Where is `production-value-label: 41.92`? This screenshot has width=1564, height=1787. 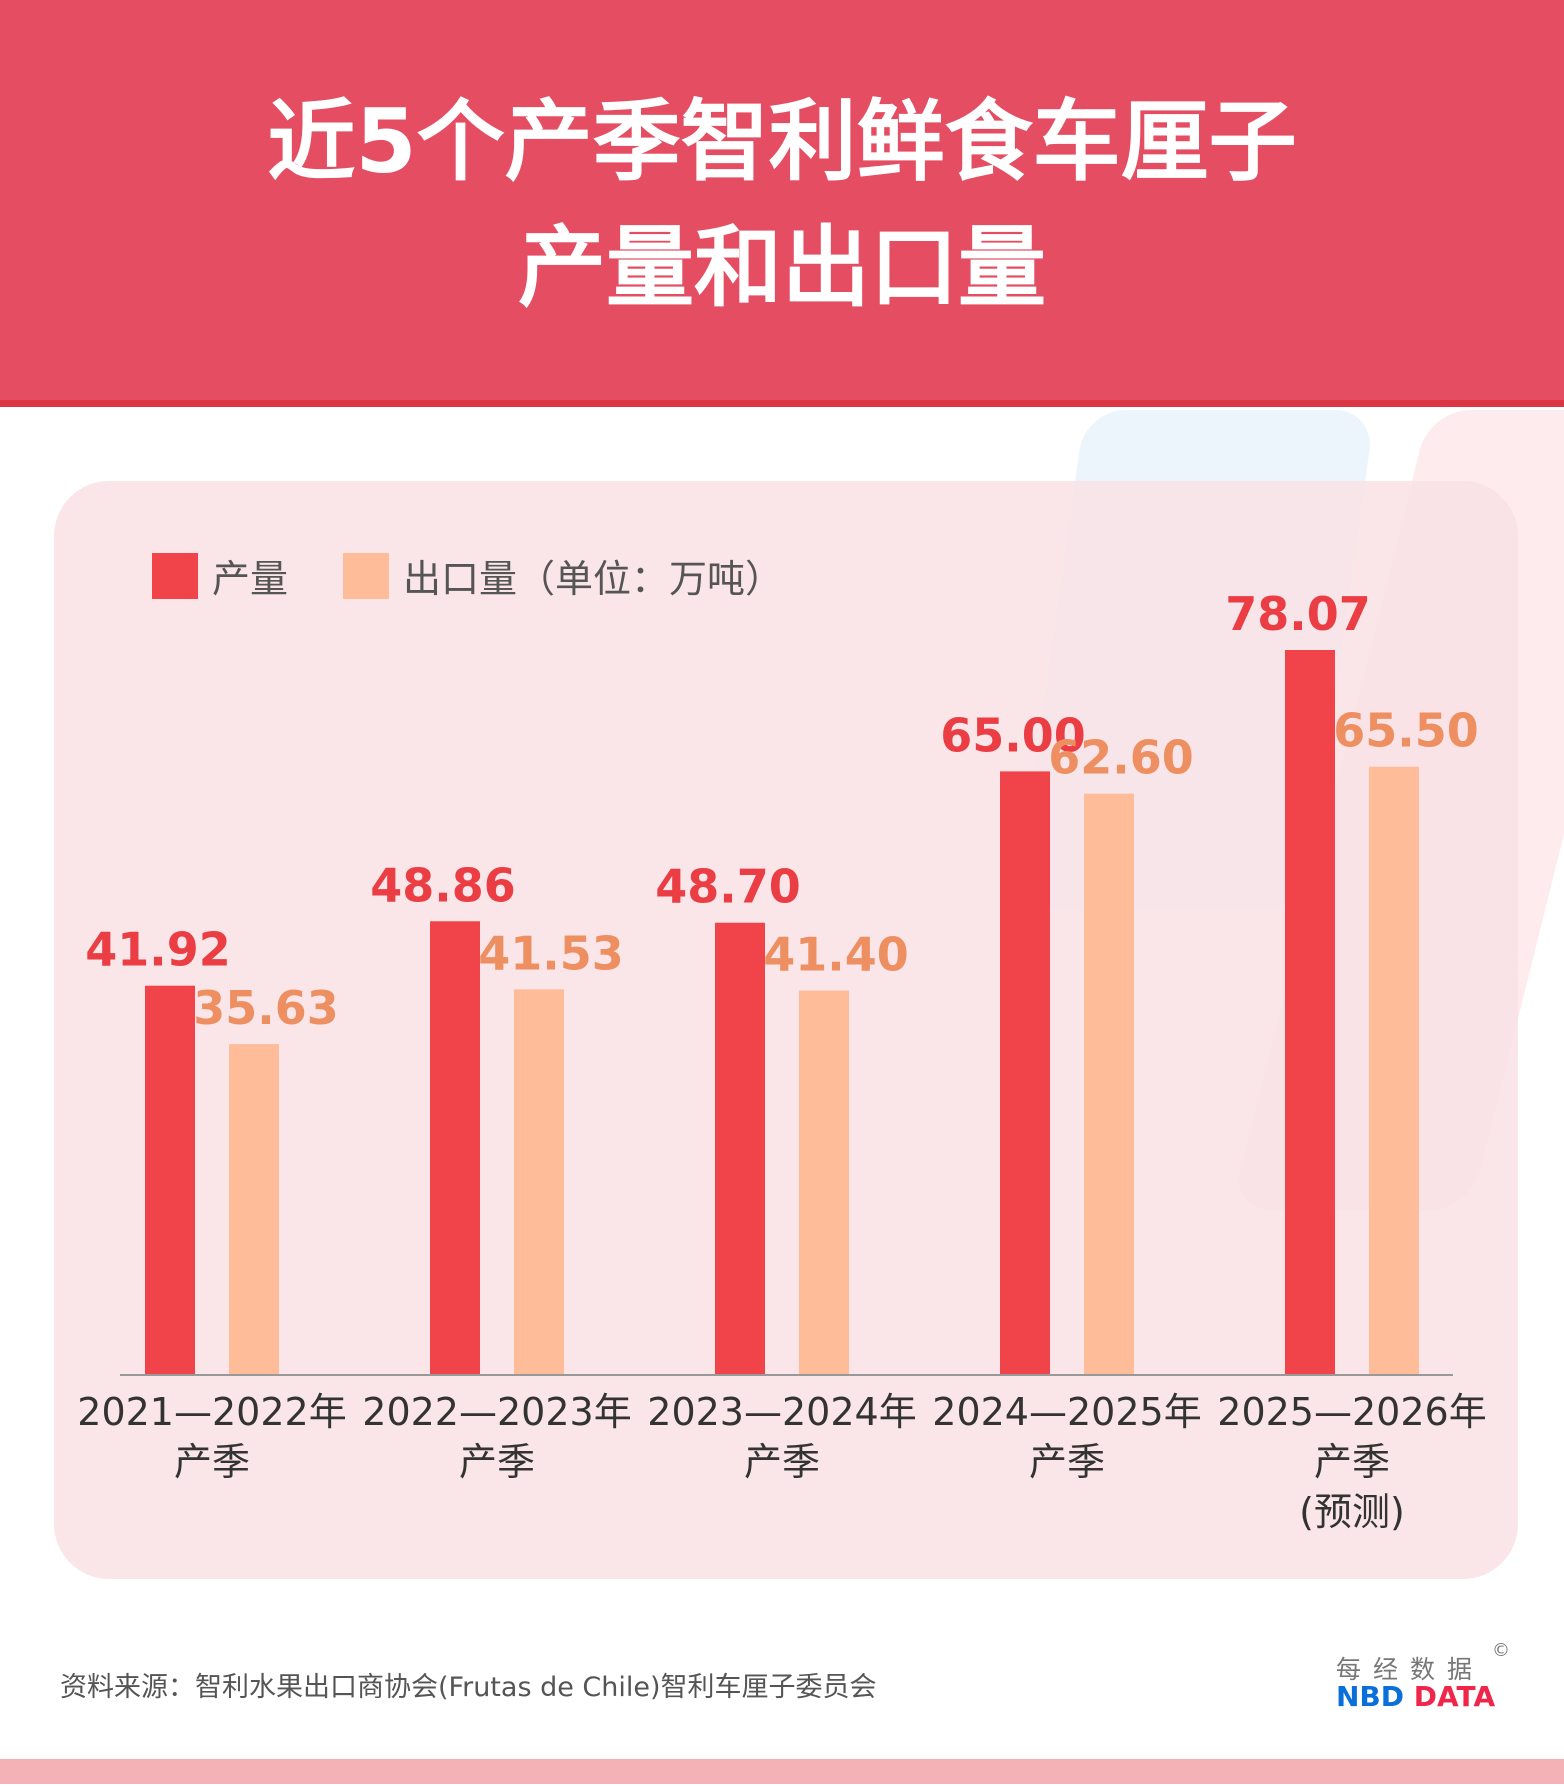 production-value-label: 41.92 is located at coordinates (158, 950).